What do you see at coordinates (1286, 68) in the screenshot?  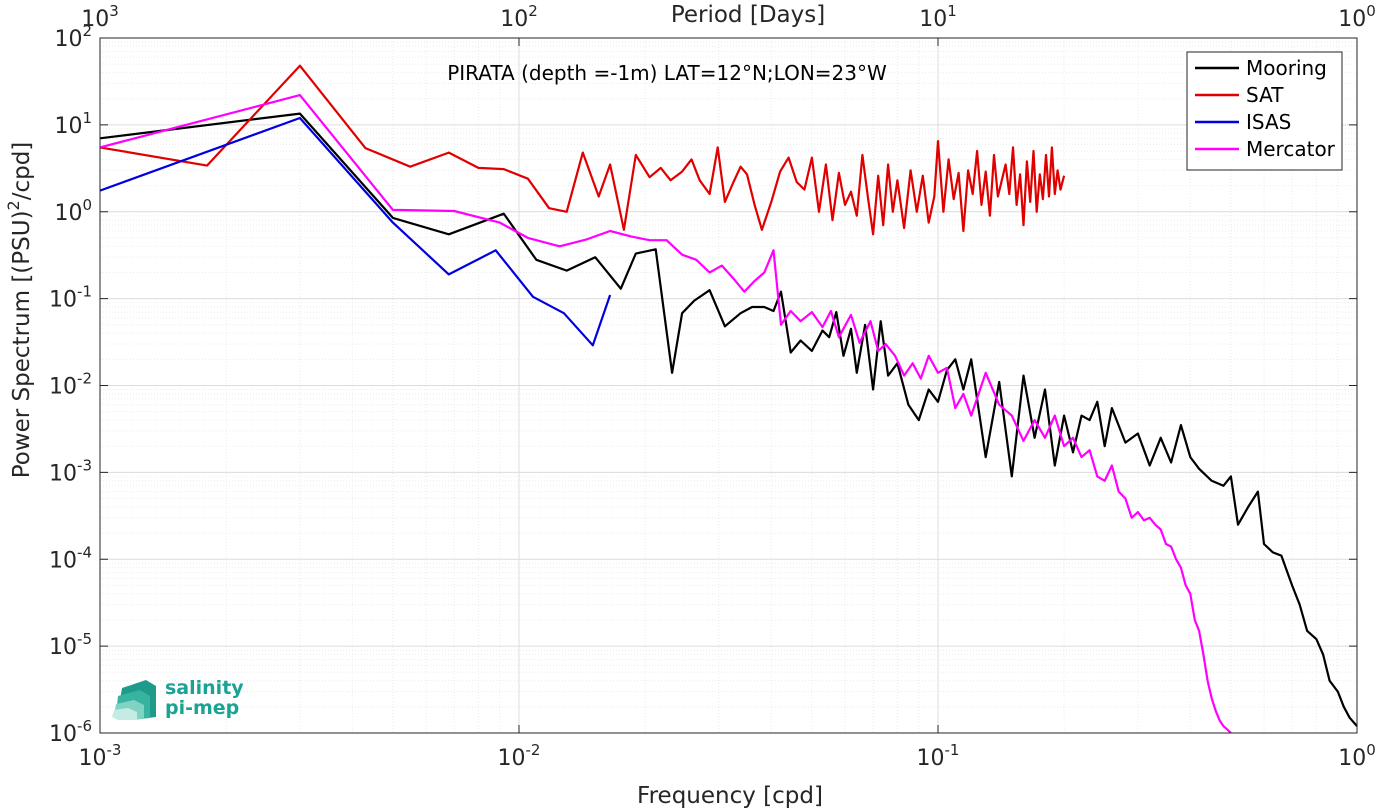 I see `legend-label: Mooring` at bounding box center [1286, 68].